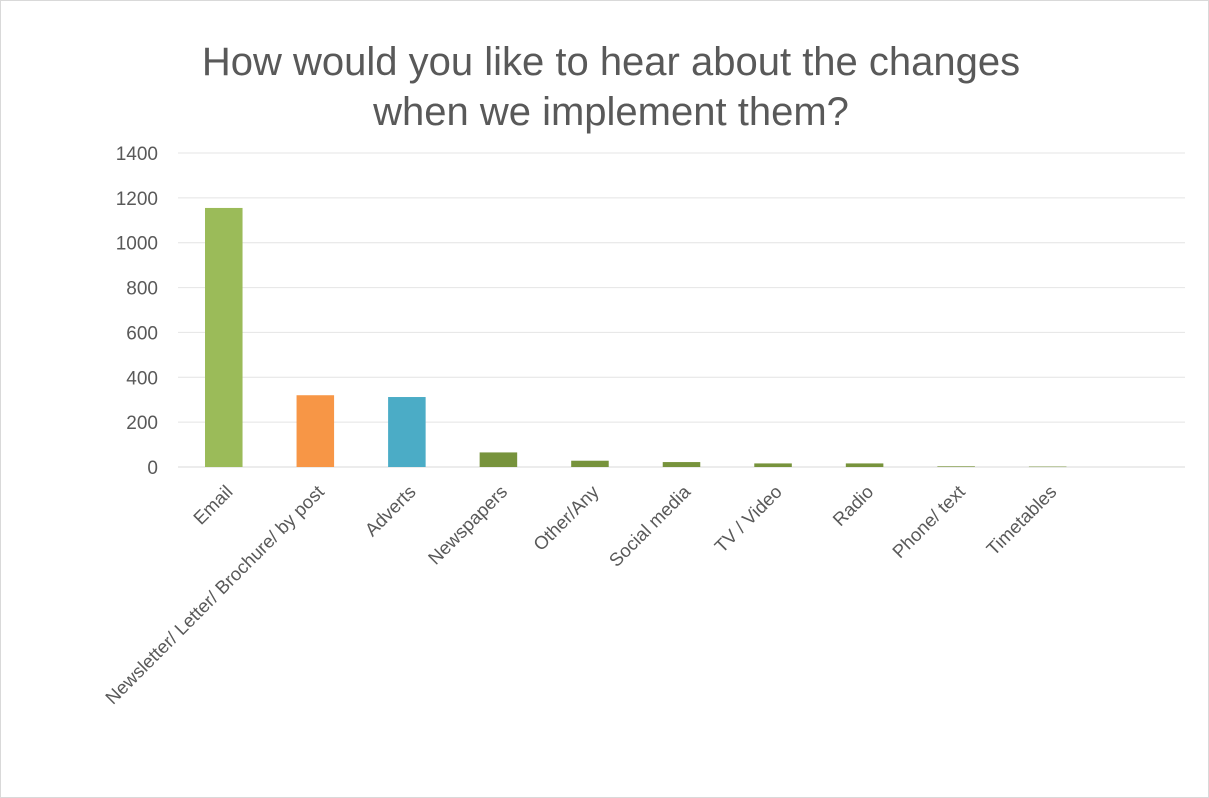 The image size is (1209, 798). What do you see at coordinates (213, 505) in the screenshot?
I see `category-label: Email` at bounding box center [213, 505].